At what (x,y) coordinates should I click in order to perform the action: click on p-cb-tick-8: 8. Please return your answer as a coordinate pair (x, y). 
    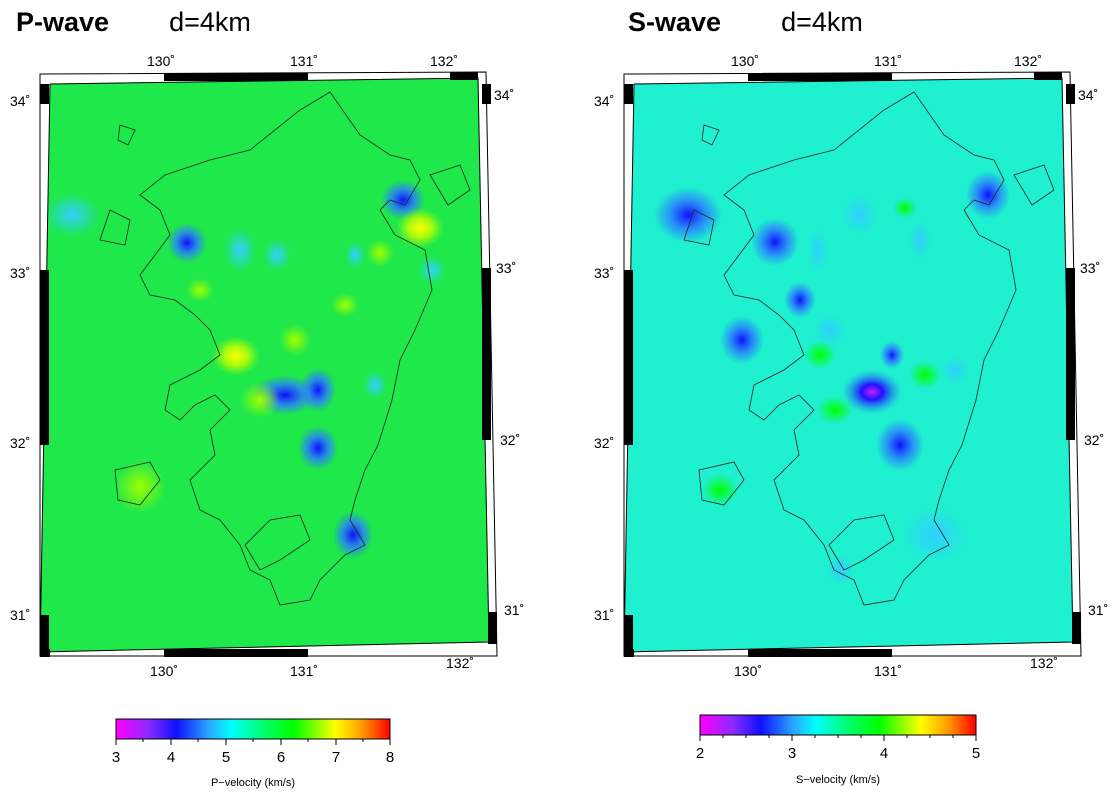
    Looking at the image, I should click on (390, 757).